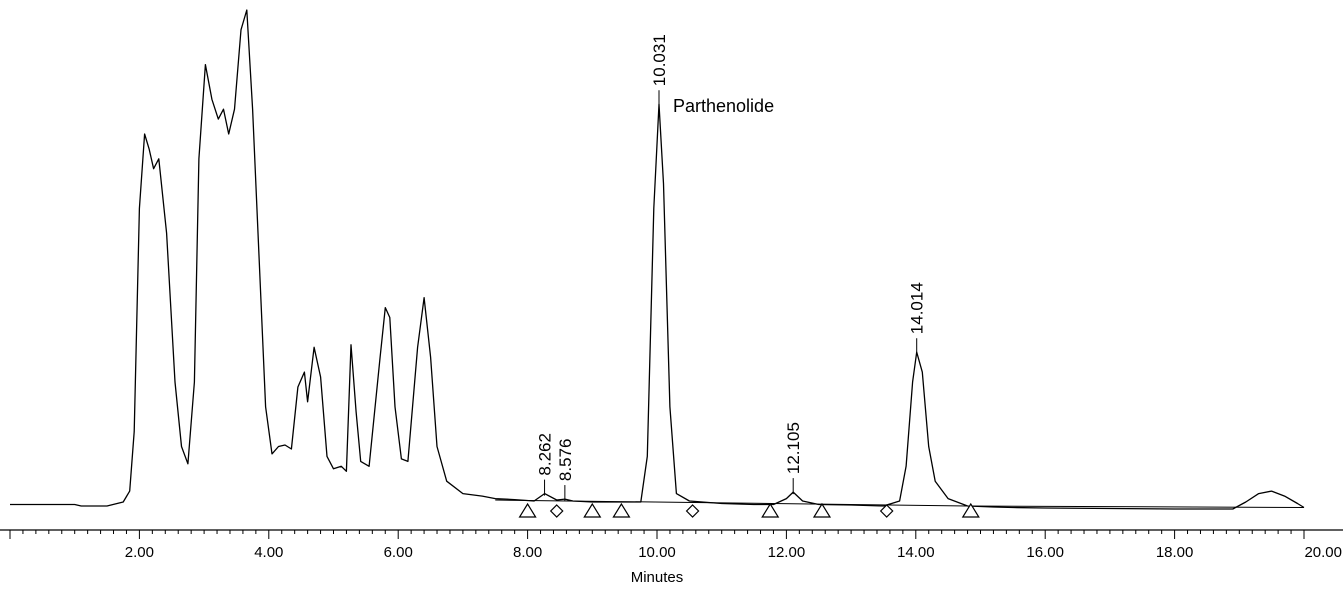  What do you see at coordinates (565, 460) in the screenshot?
I see `peak-label: 8.576` at bounding box center [565, 460].